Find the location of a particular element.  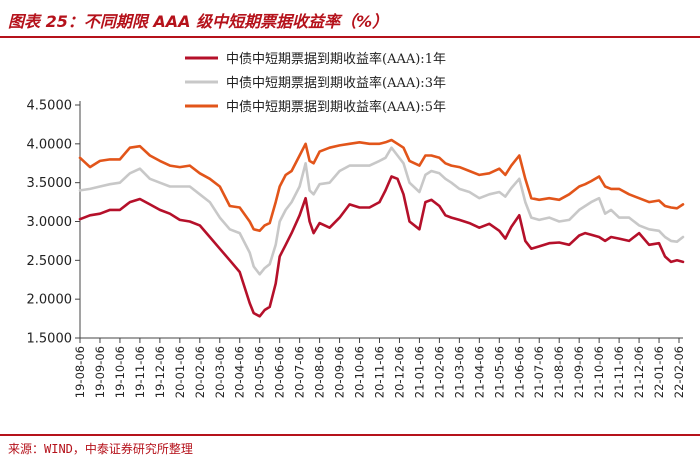

y-tick-label: 2.5000 is located at coordinates (50, 261).